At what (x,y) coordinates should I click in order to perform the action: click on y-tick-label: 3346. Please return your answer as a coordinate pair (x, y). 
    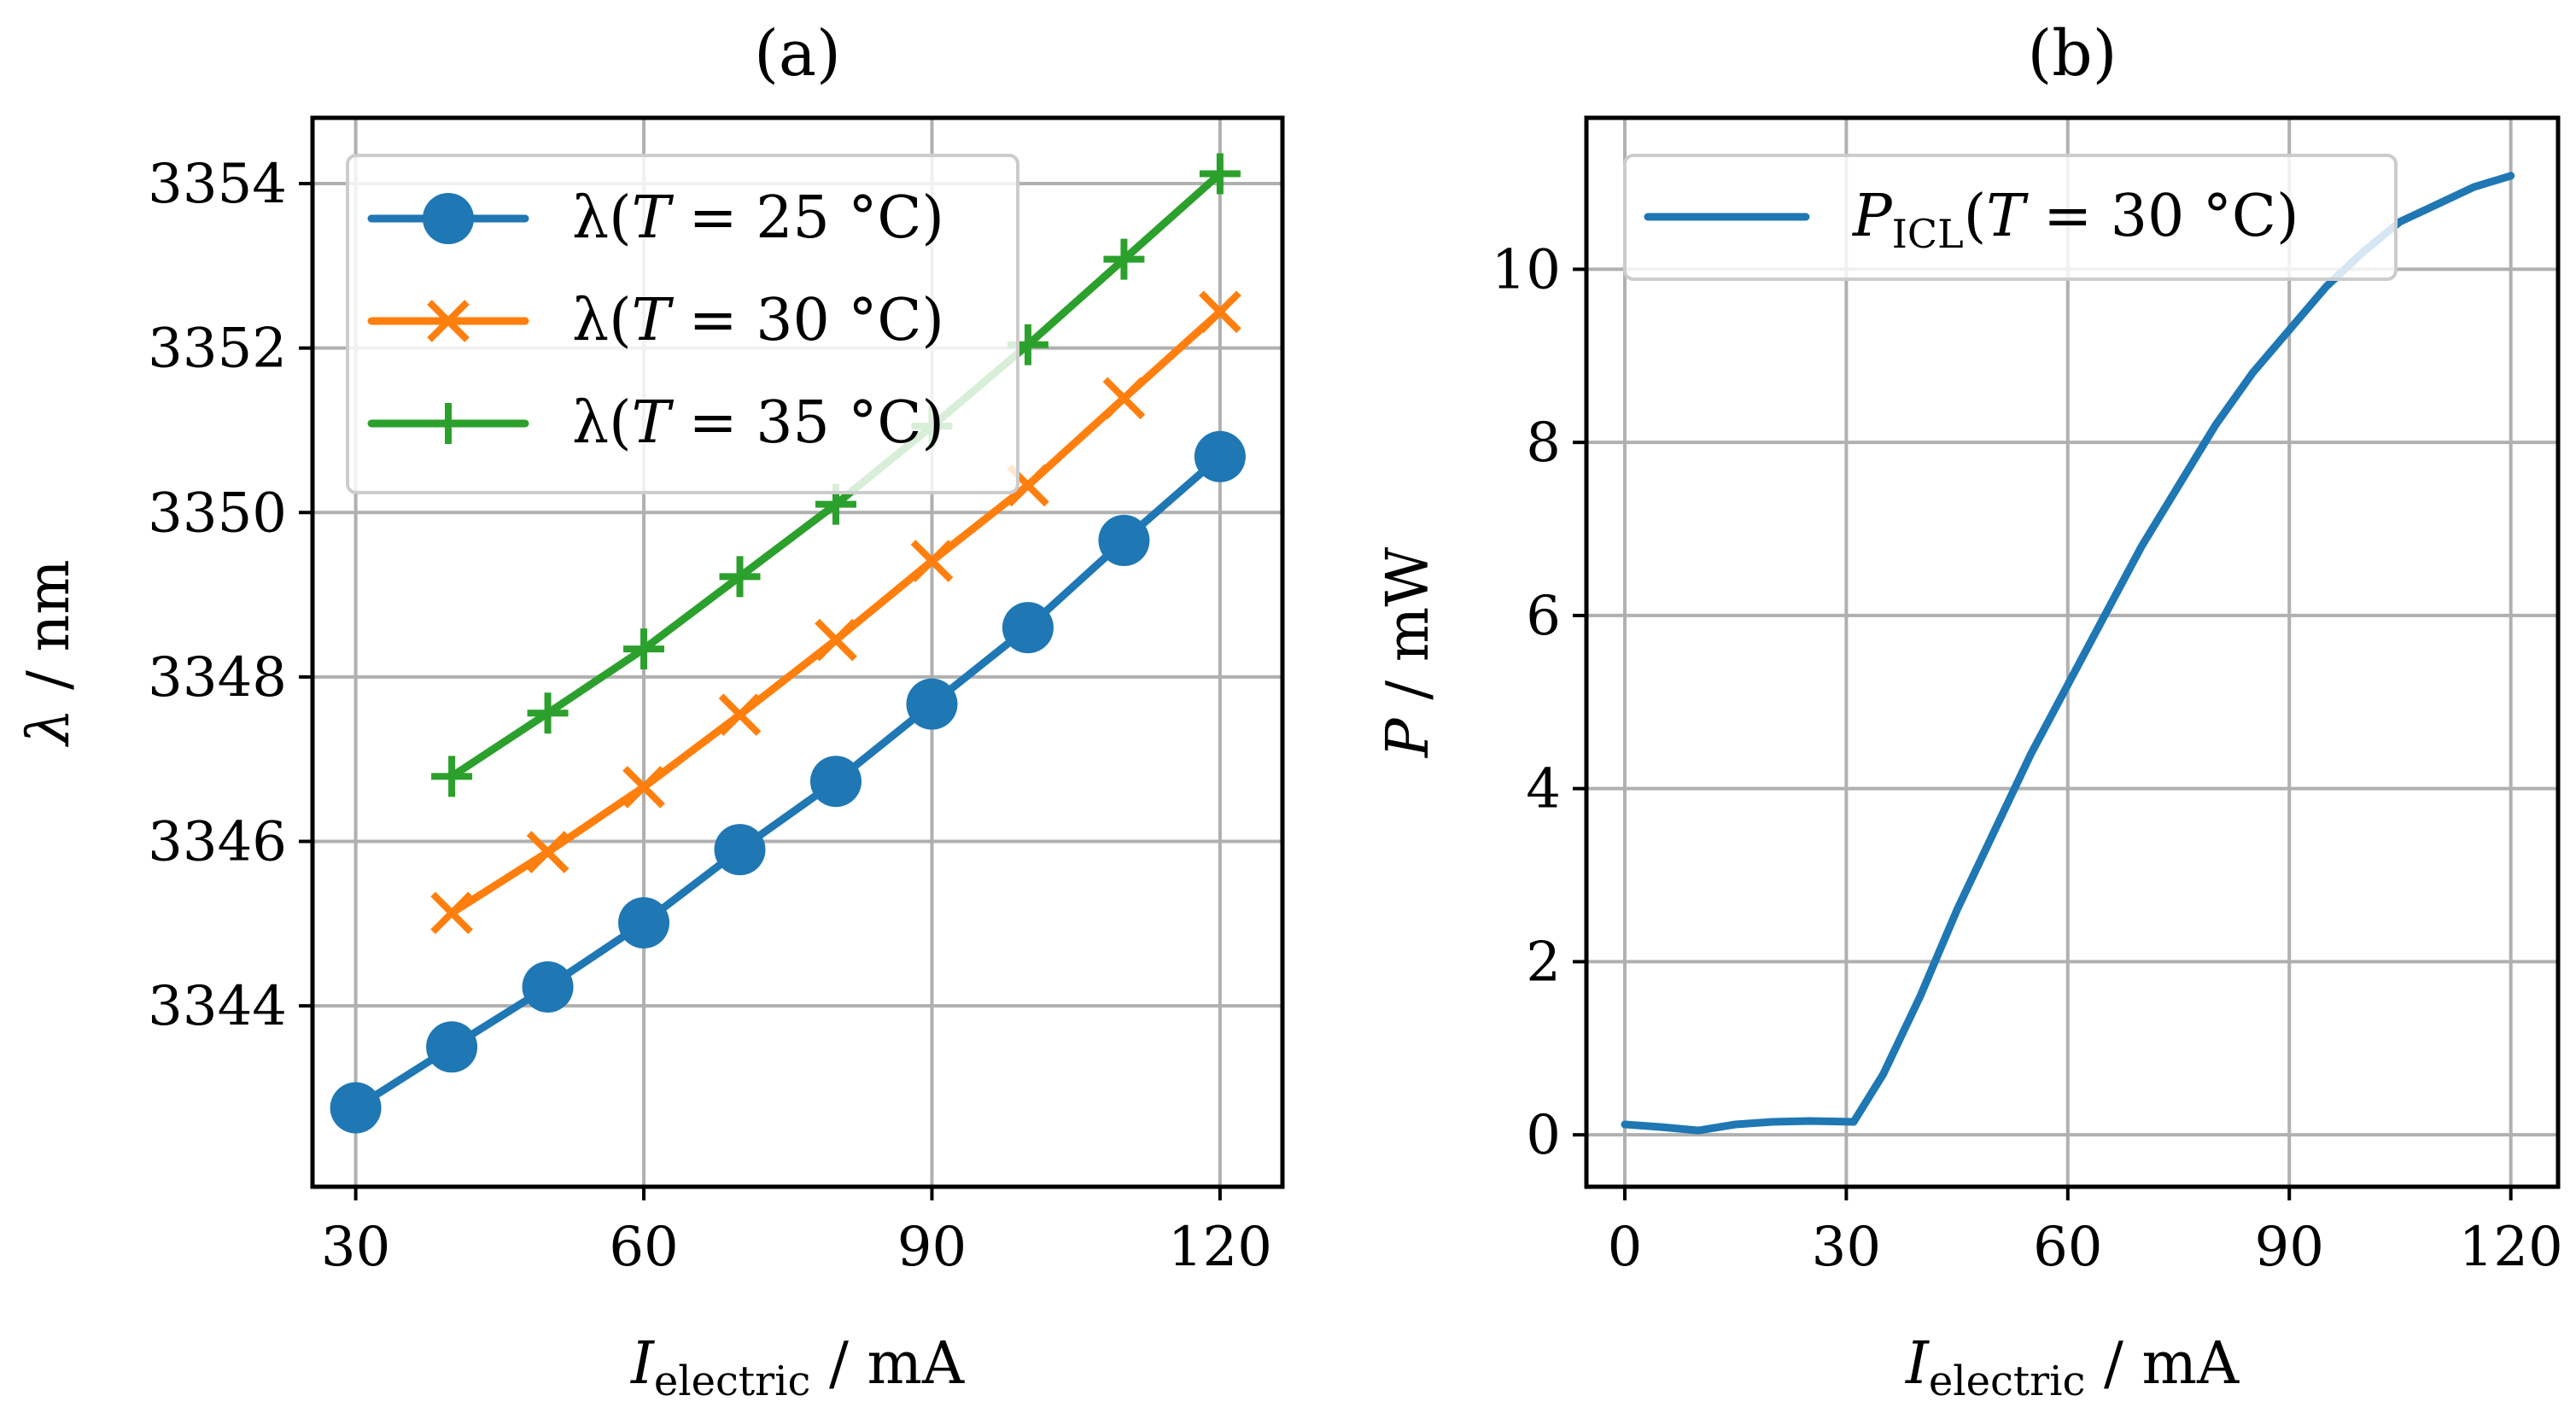
    Looking at the image, I should click on (217, 843).